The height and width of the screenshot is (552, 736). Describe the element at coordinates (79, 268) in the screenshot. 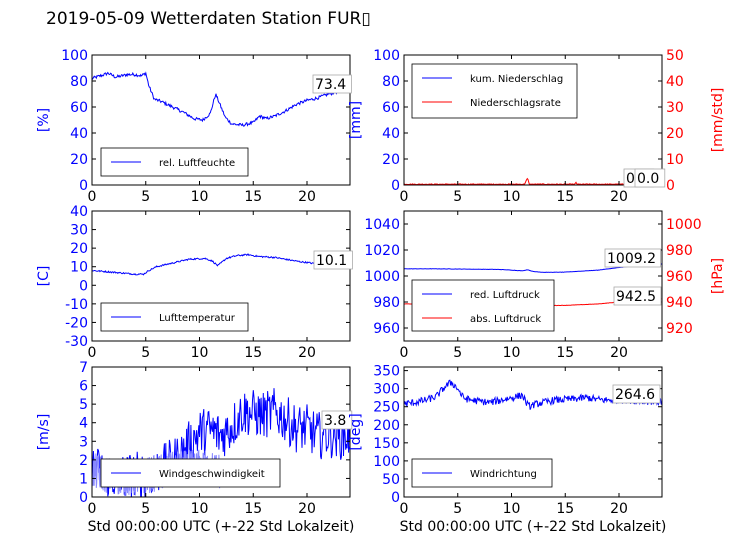

I see `y-tick-label: 10` at that location.